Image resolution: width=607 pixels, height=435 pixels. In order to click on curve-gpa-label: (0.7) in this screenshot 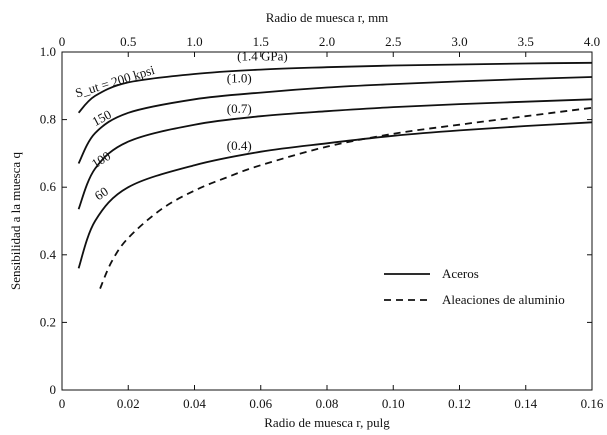, I will do `click(239, 108)`.